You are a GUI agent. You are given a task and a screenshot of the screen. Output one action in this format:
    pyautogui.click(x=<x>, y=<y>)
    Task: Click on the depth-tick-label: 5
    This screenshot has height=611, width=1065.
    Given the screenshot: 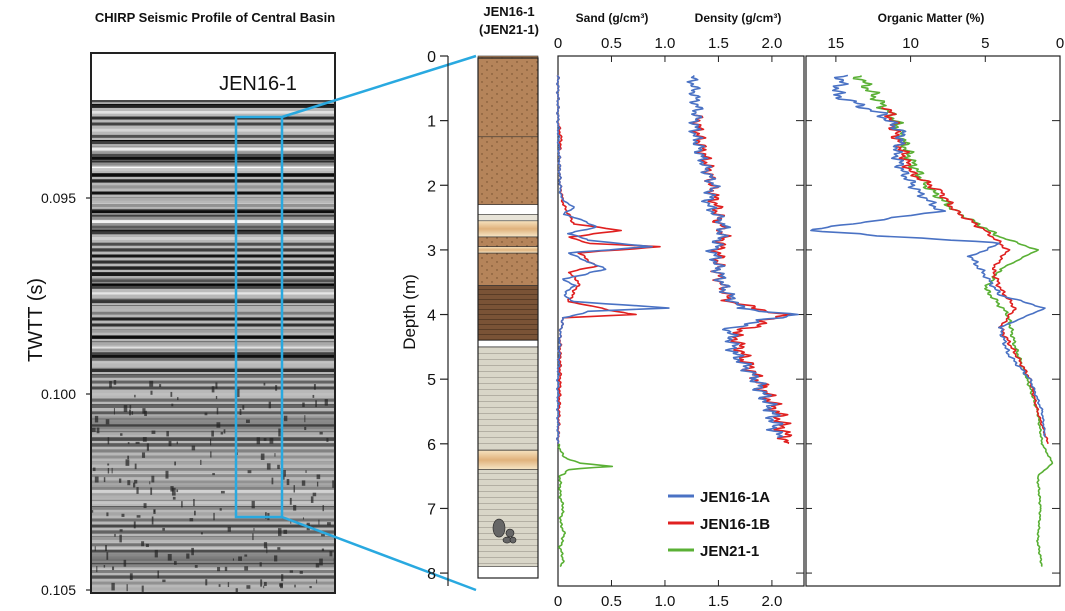 What is the action you would take?
    pyautogui.click(x=431, y=380)
    